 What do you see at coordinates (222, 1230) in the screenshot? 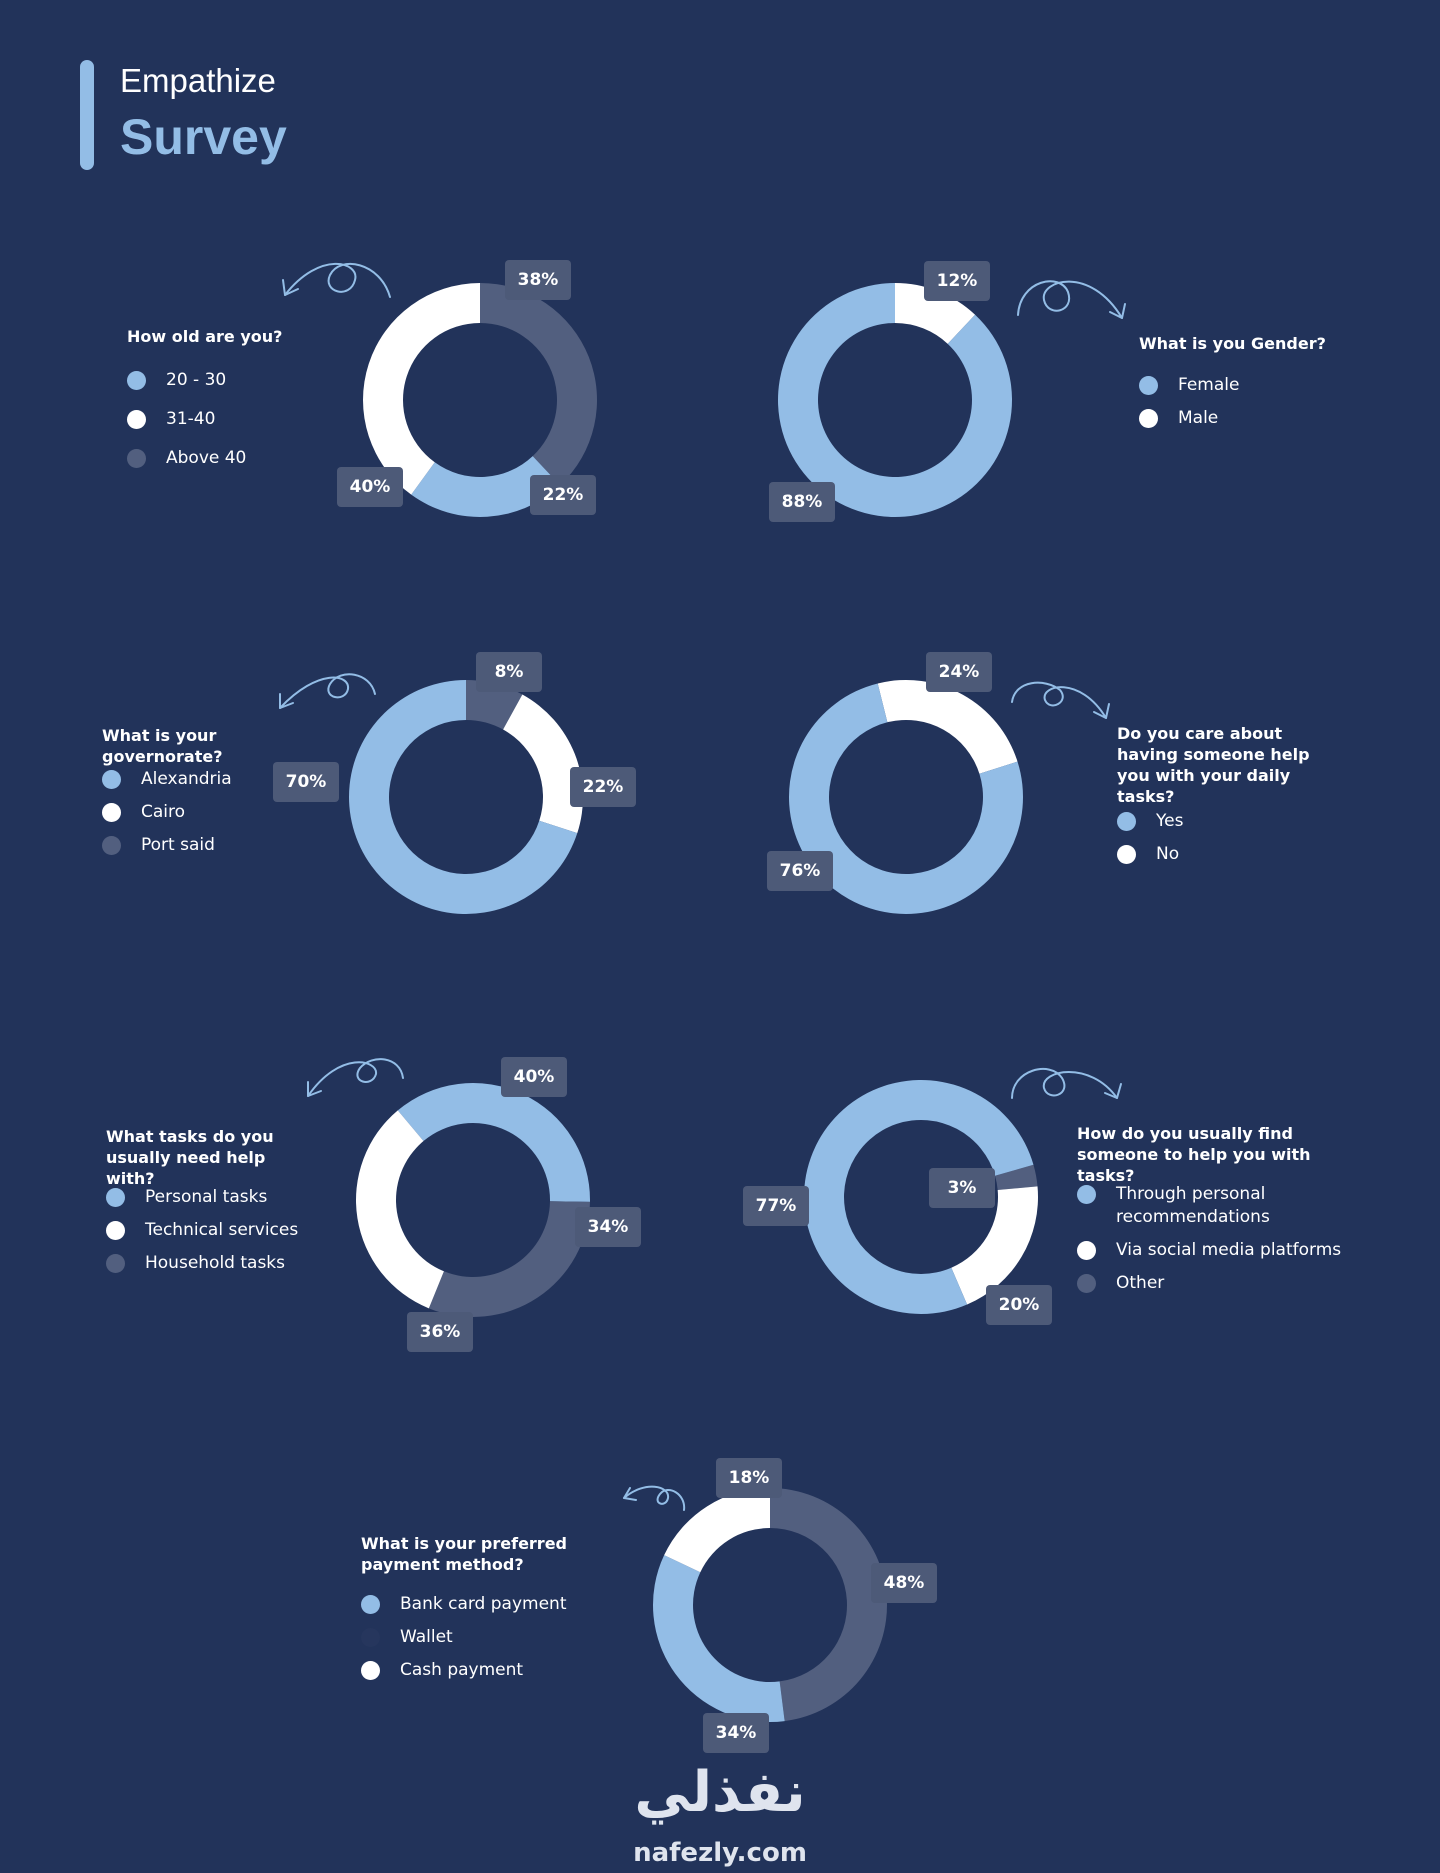
I see `legend-label: Technical services` at bounding box center [222, 1230].